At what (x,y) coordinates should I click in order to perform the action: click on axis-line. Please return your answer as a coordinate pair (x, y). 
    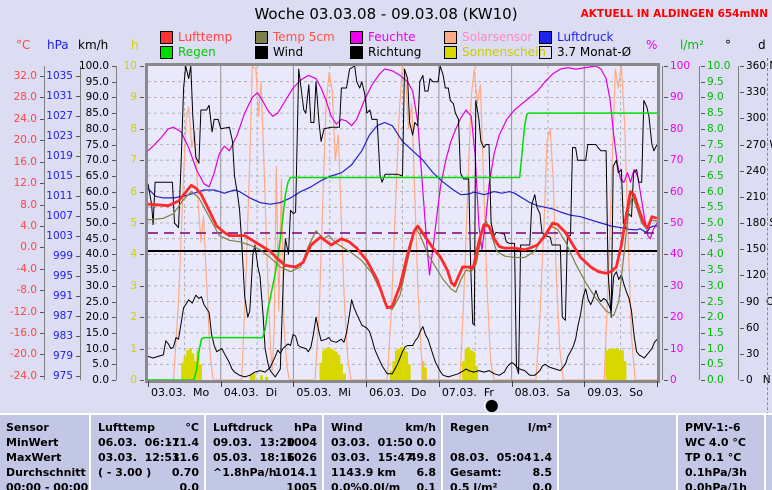
    Looking at the image, I should click on (116, 223).